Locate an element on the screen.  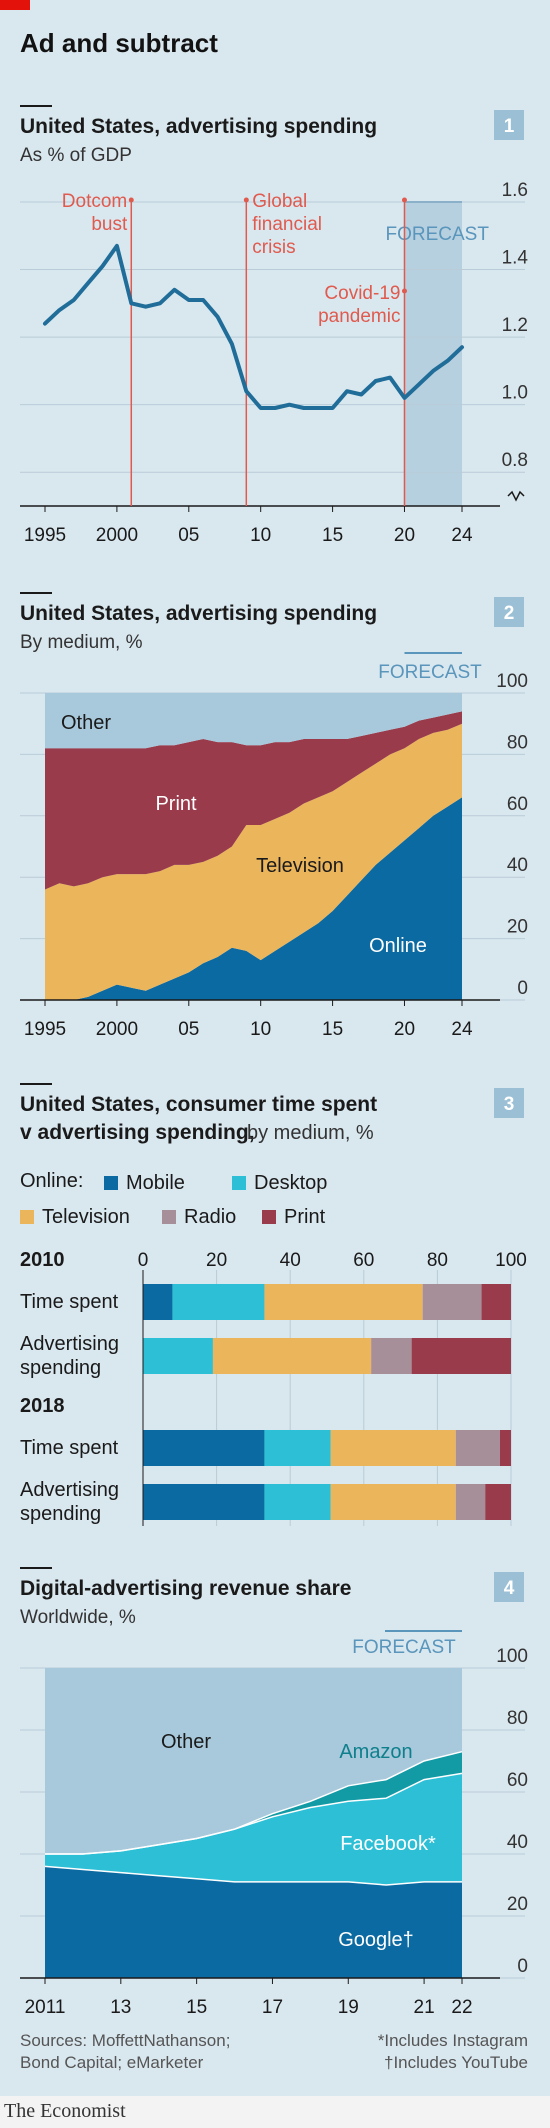
chart2-area-online is located at coordinates (253, 898).